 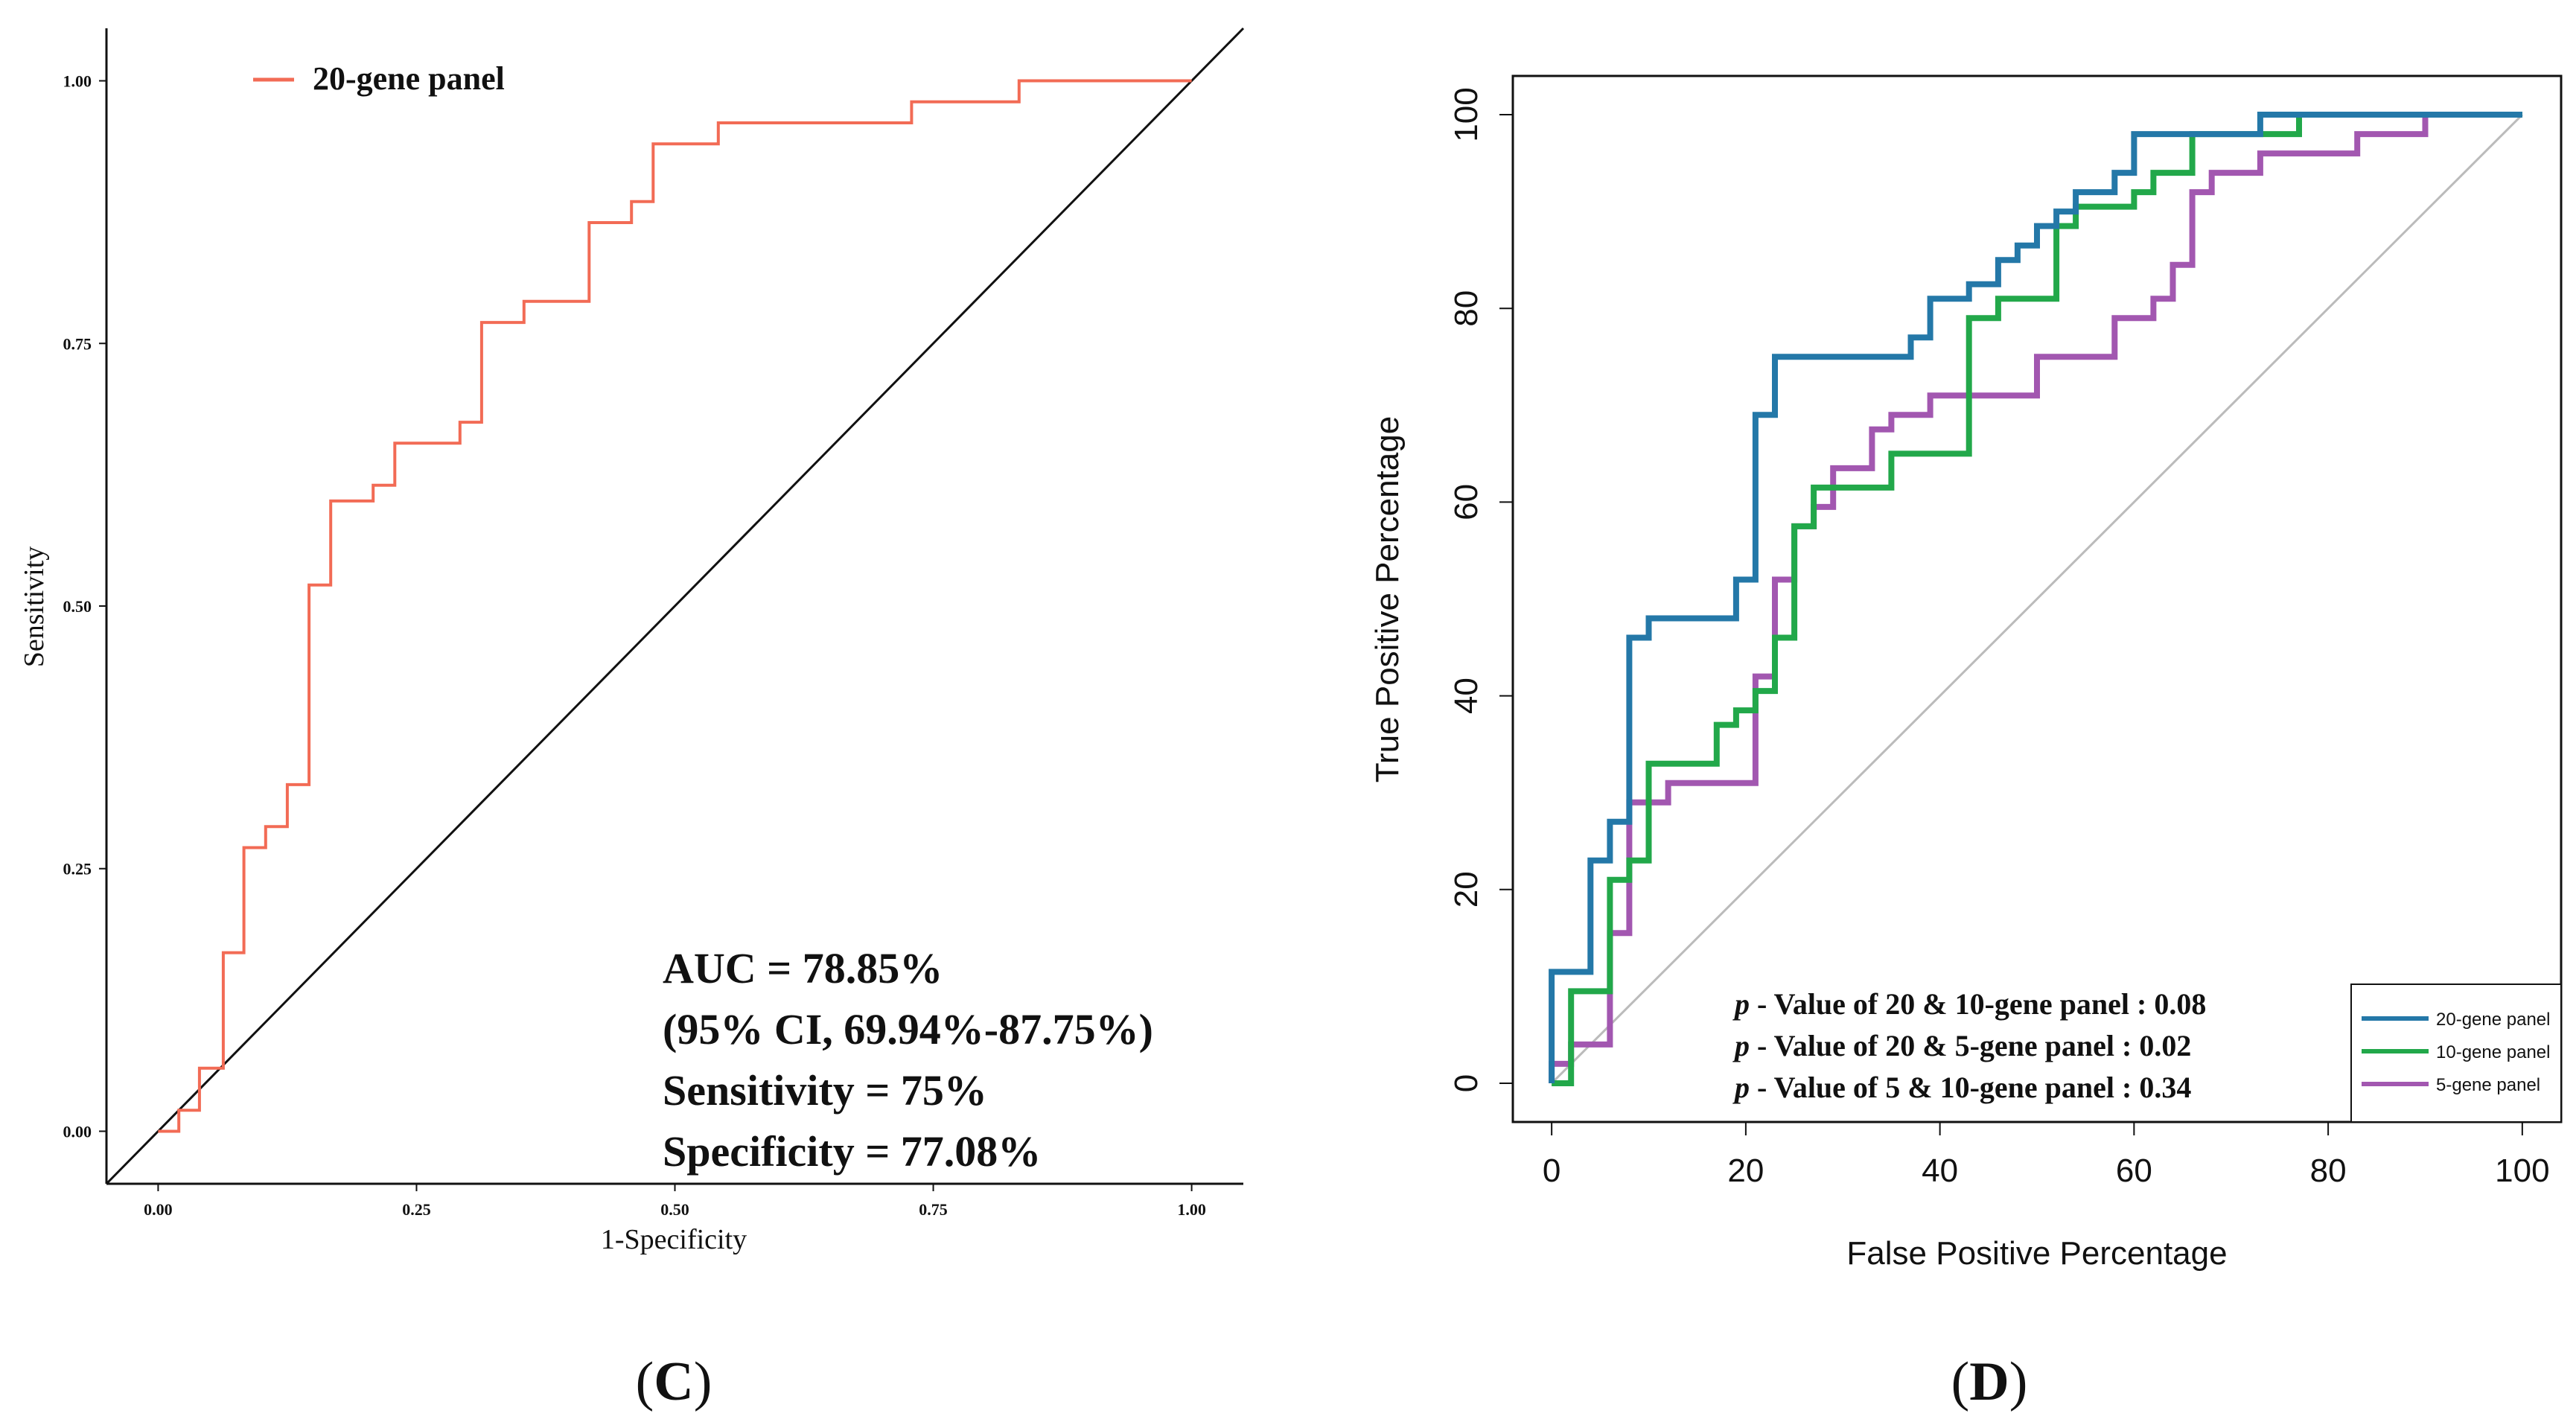 I want to click on d-annotation-pvalue-20-5: p - Value of 20 & 5-gene panel : 0.02, so click(x=1961, y=1045).